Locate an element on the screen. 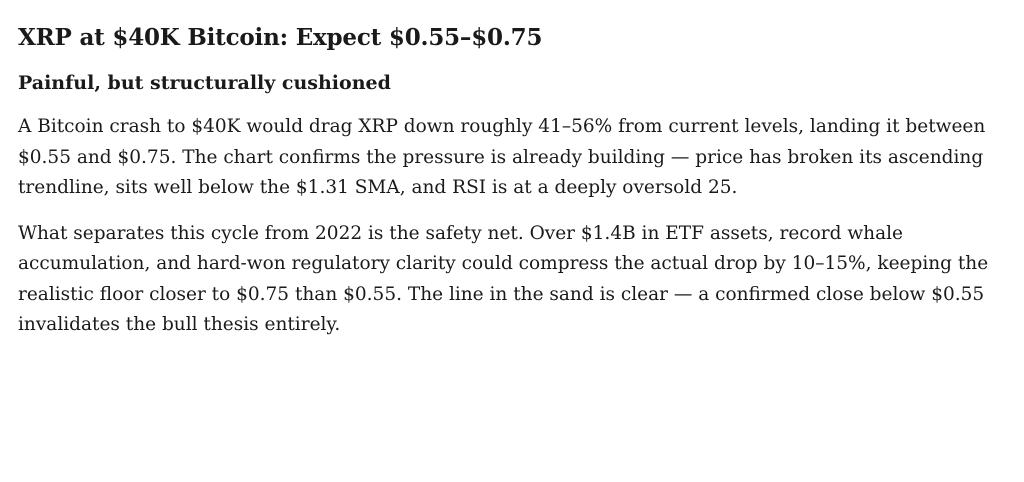 The height and width of the screenshot is (482, 1024). article-title: XRP at $40K Bitcoin: Expect $0.55–$0.75 is located at coordinates (280, 37).